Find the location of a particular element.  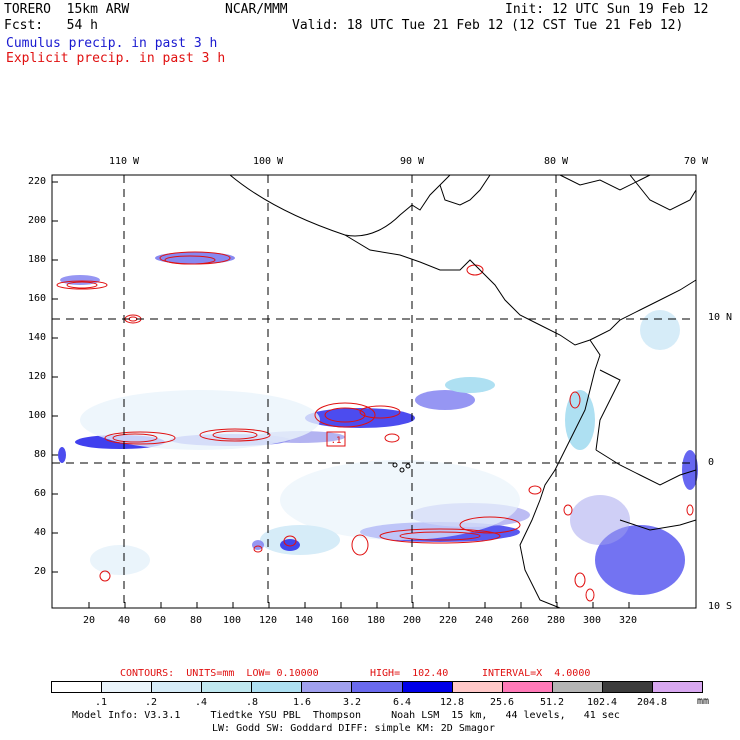

legend-label: 51.2 is located at coordinates (552, 702).